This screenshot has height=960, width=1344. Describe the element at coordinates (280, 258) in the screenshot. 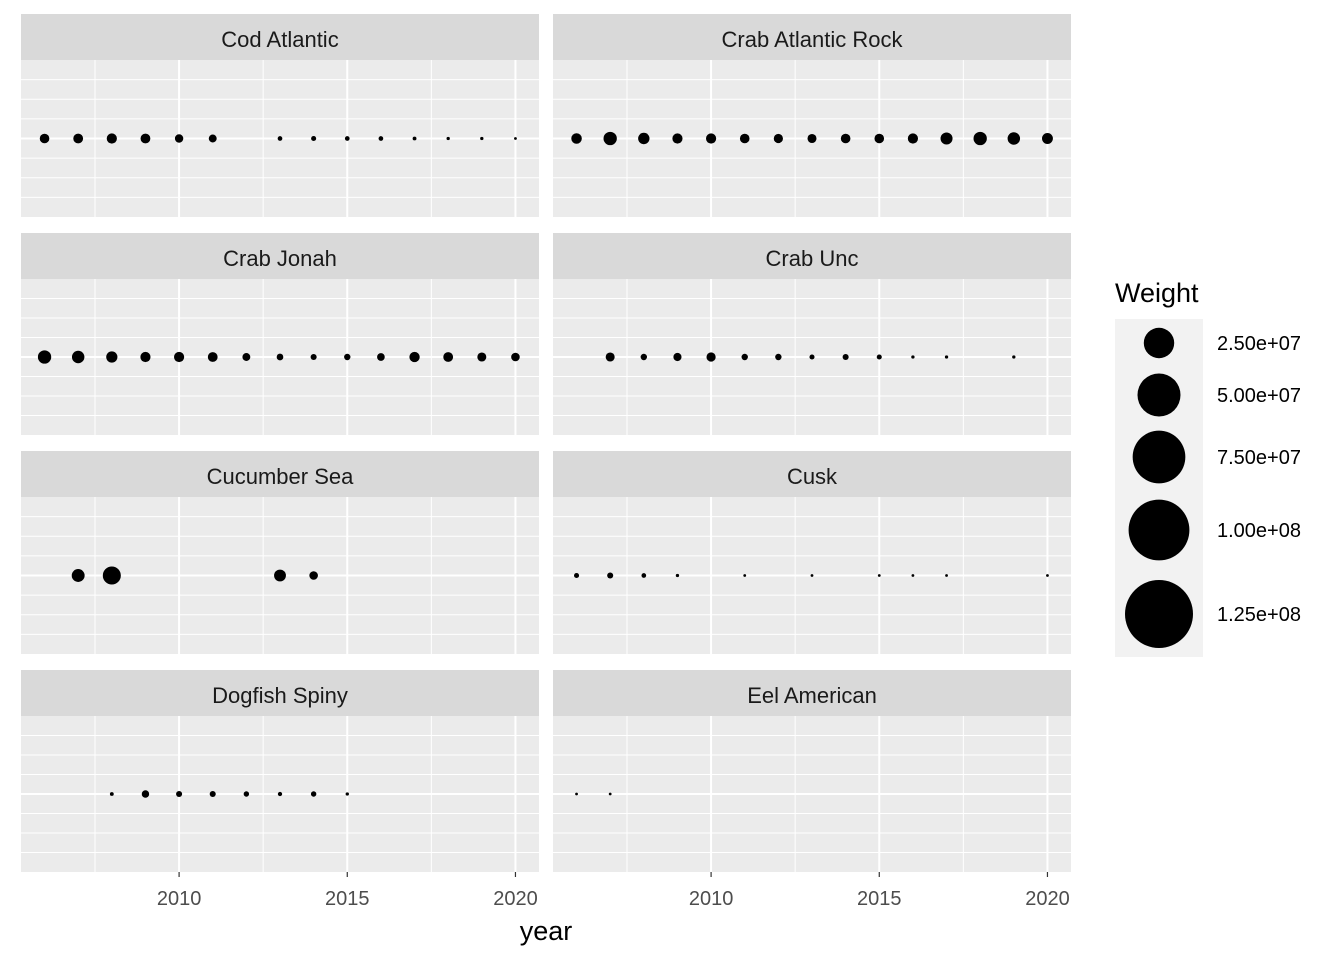

I see `facet-label: Crab Jonah` at that location.